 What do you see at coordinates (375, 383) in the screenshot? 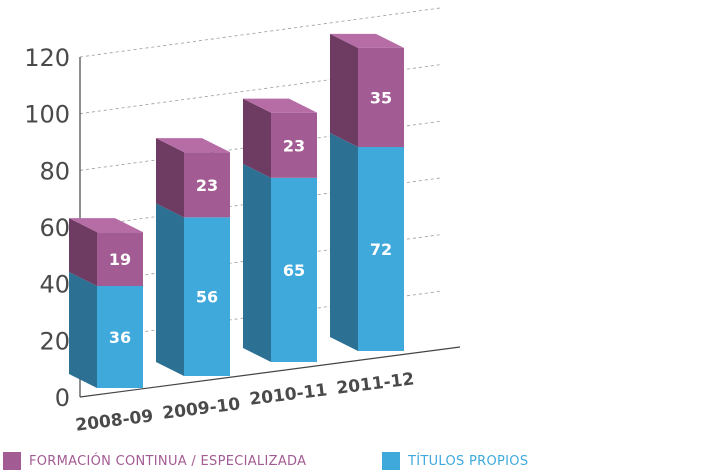
I see `x-tick-label: 2011-12` at bounding box center [375, 383].